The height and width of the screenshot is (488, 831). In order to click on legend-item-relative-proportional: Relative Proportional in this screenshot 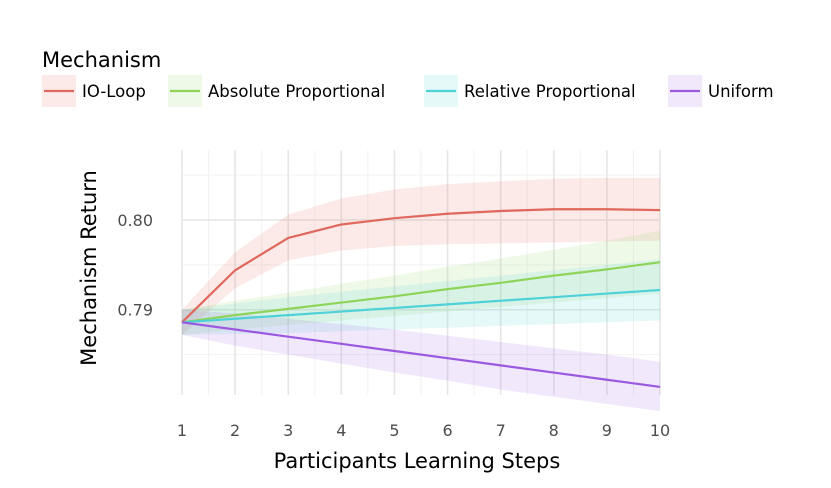, I will do `click(530, 91)`.